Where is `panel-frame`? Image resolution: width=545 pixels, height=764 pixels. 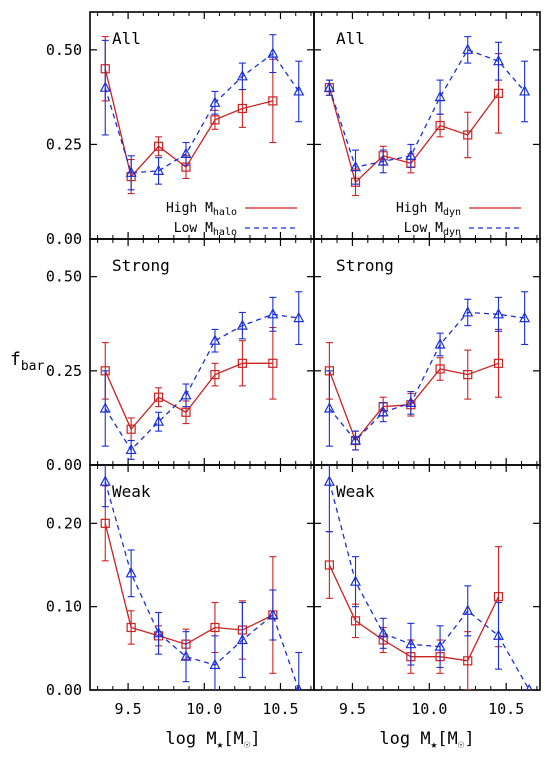
panel-frame is located at coordinates (427, 577).